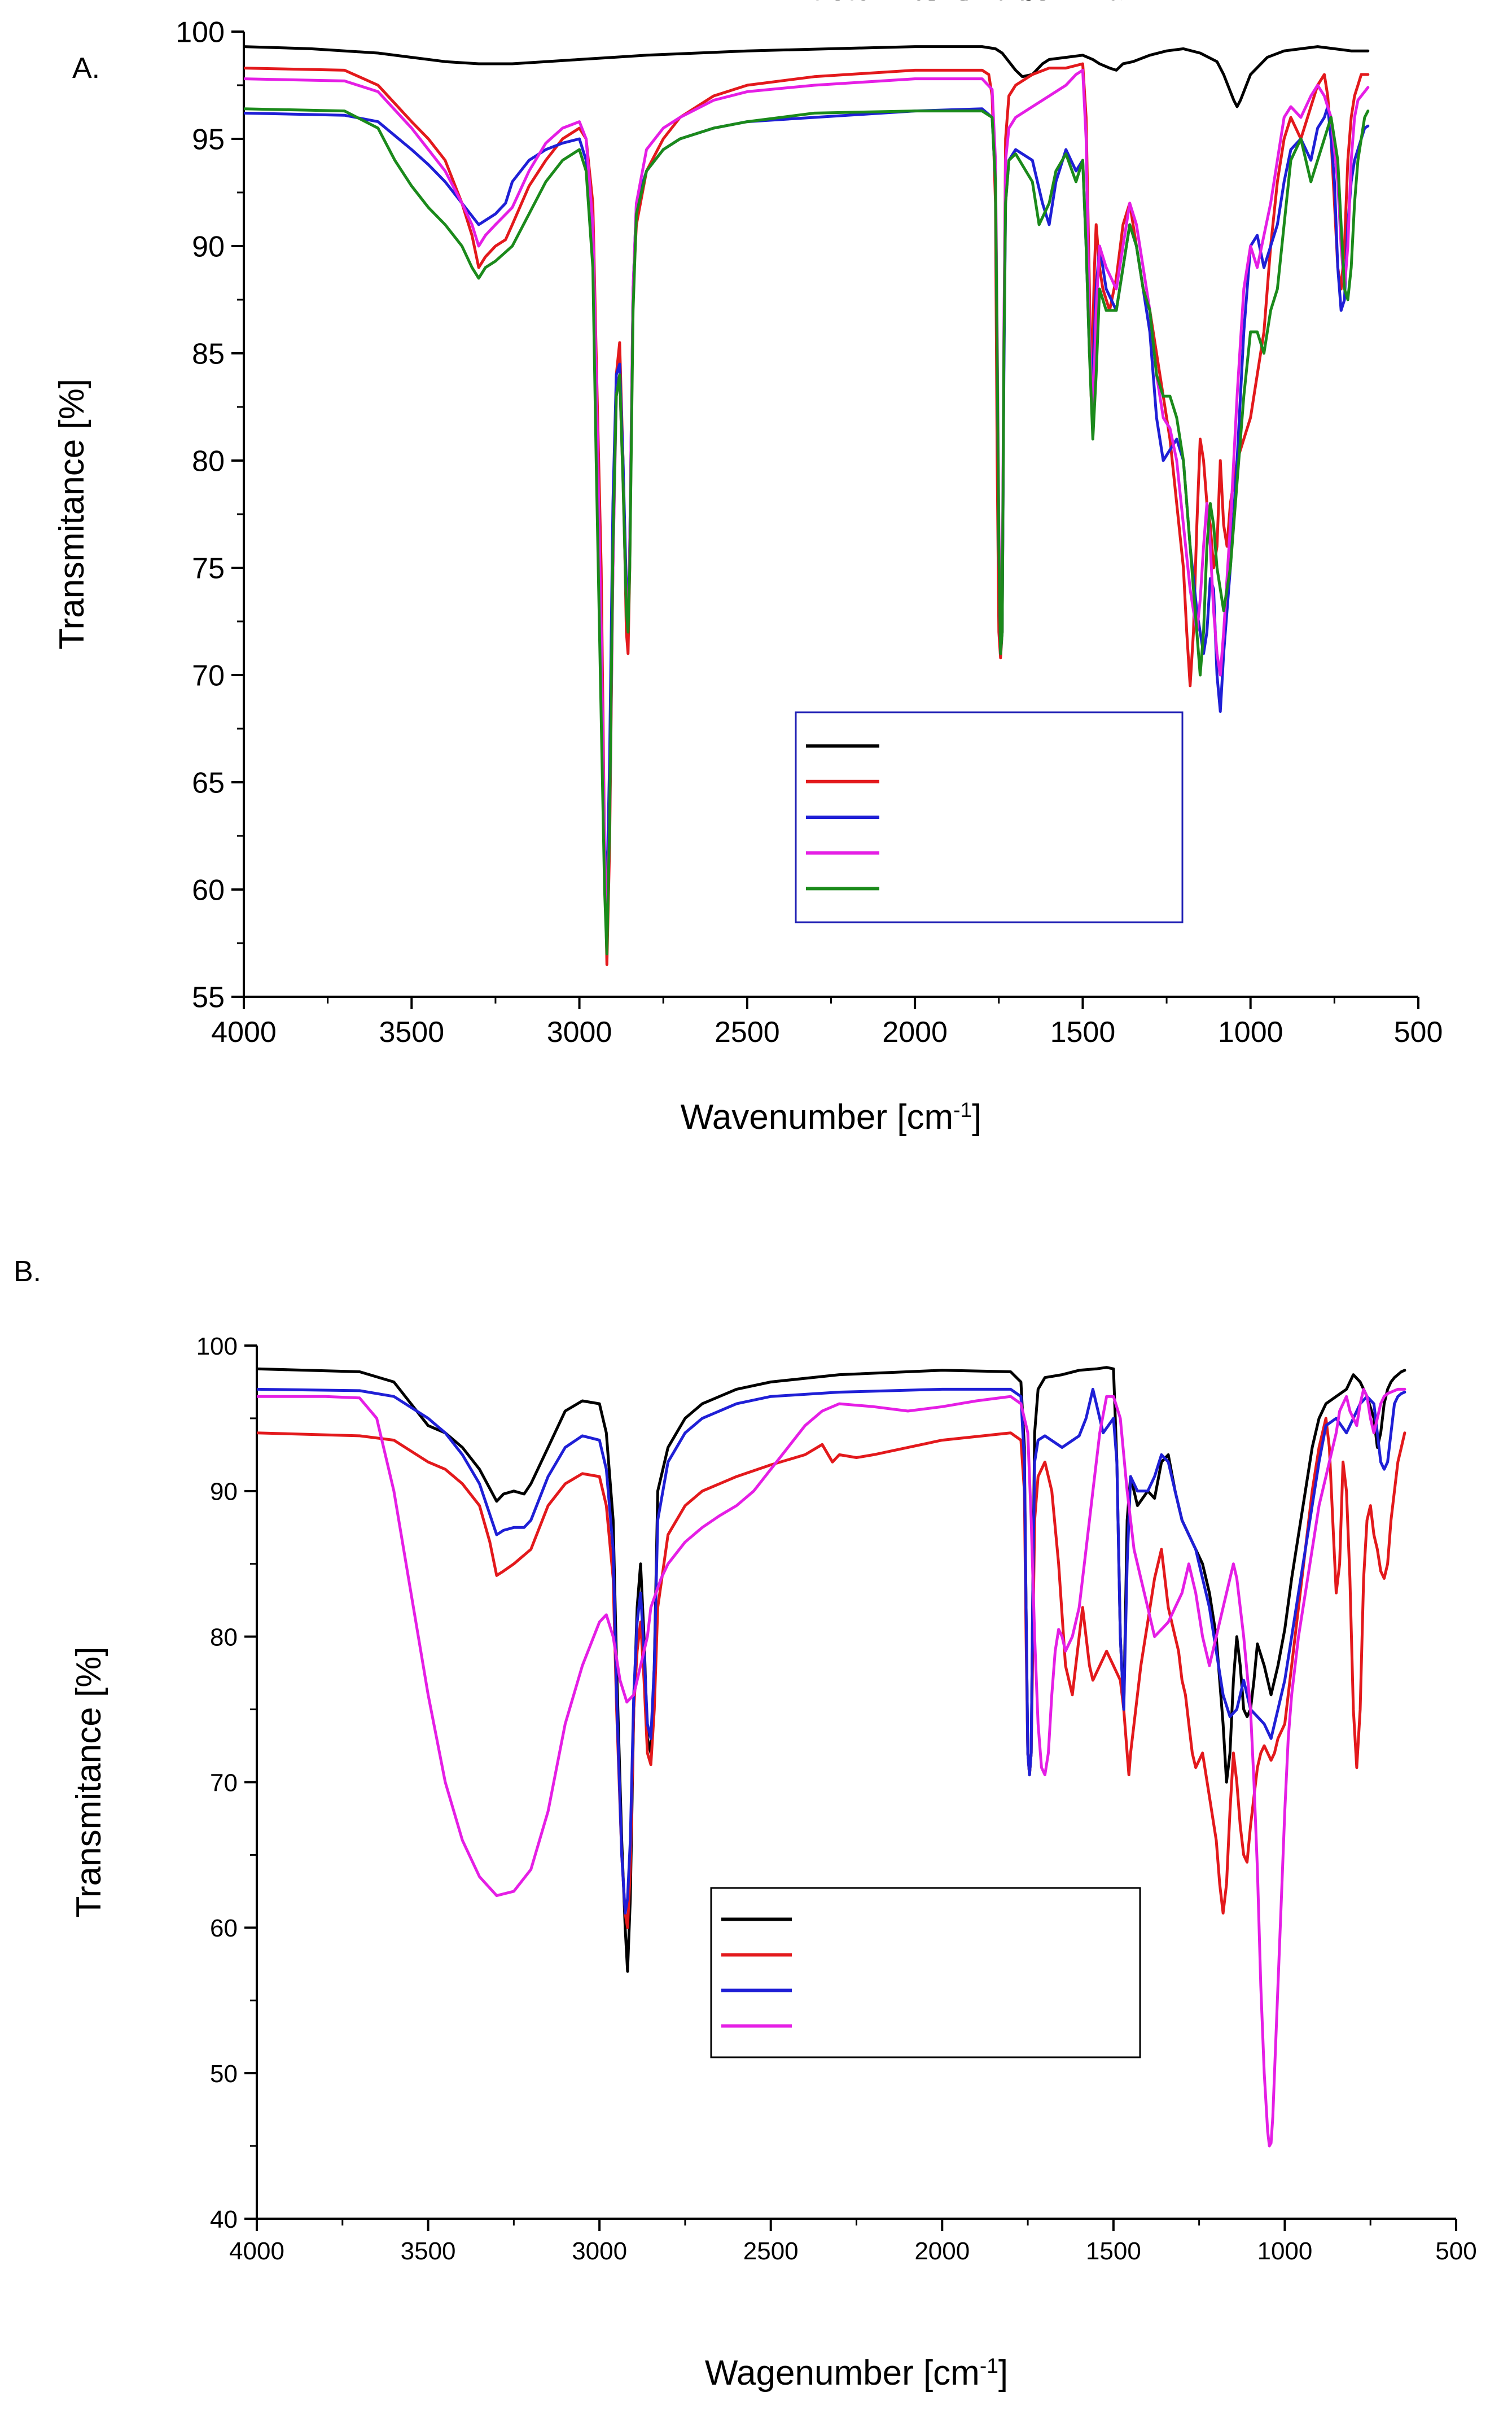 This screenshot has width=1512, height=2414. I want to click on panel-label: A., so click(86, 68).